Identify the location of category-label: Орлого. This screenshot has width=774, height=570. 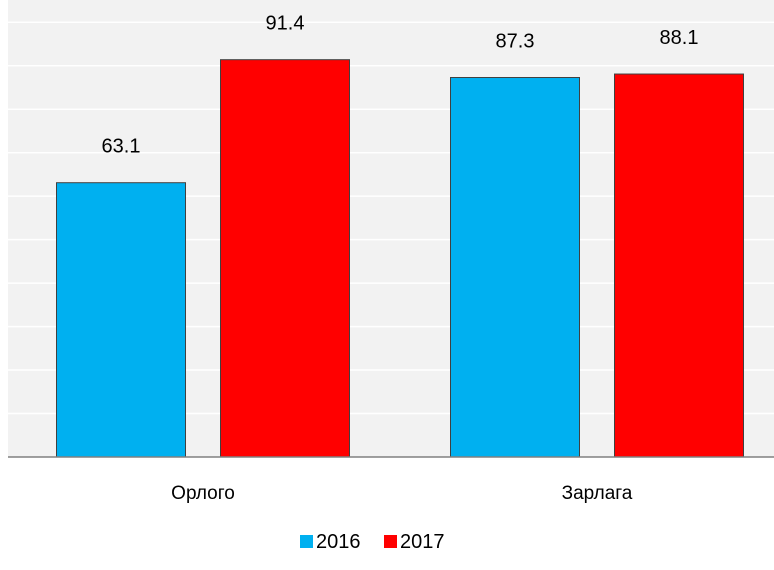
(203, 493).